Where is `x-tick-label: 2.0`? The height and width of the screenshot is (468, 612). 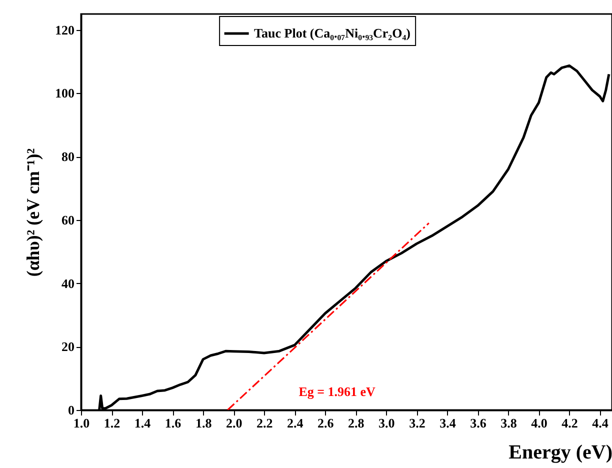 x-tick-label: 2.0 is located at coordinates (234, 423).